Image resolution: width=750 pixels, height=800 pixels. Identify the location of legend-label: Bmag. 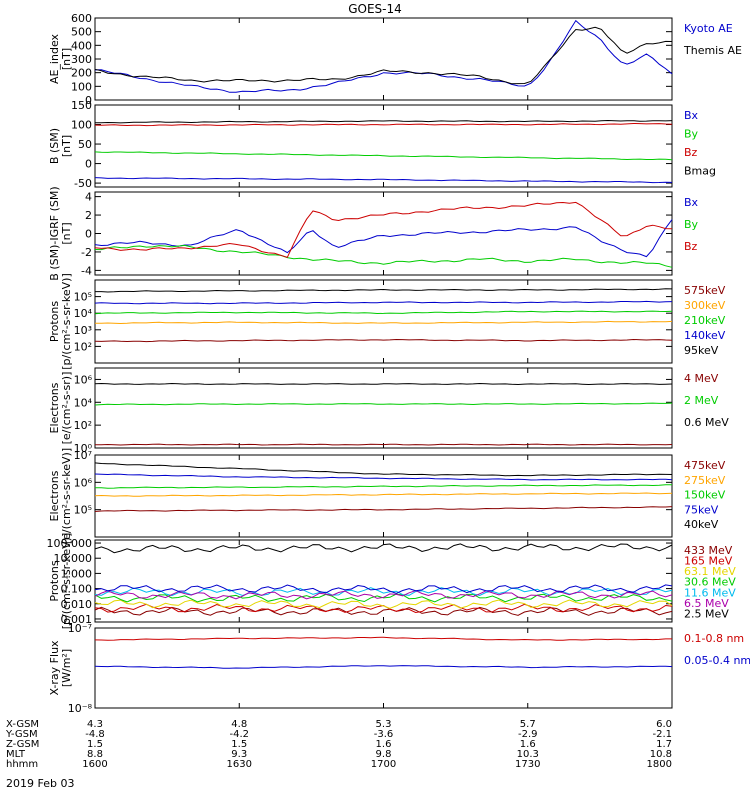
(700, 171).